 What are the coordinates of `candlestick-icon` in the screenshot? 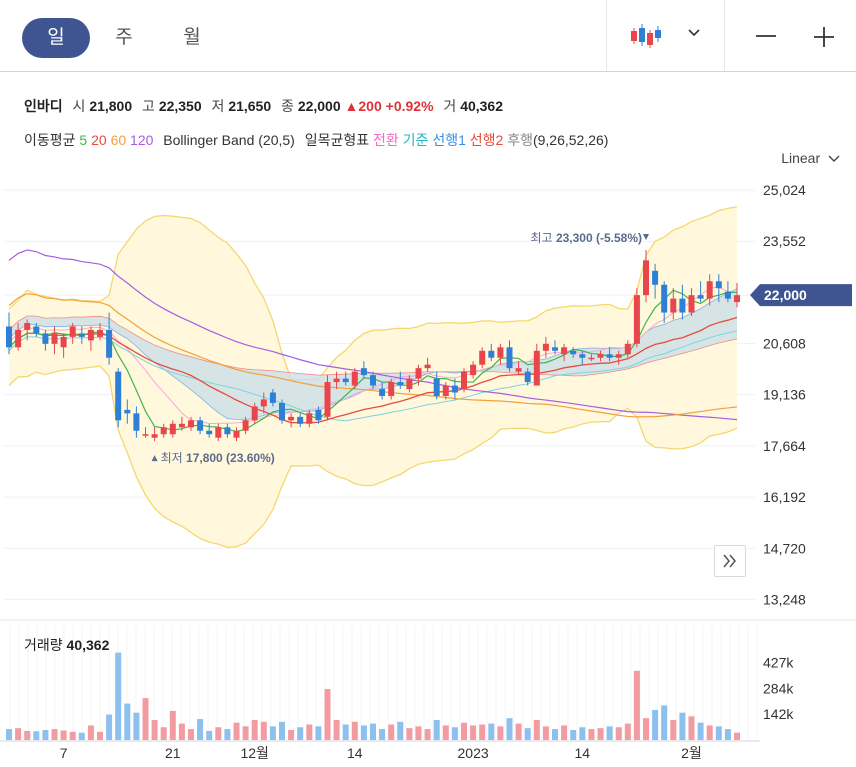 It's located at (646, 36).